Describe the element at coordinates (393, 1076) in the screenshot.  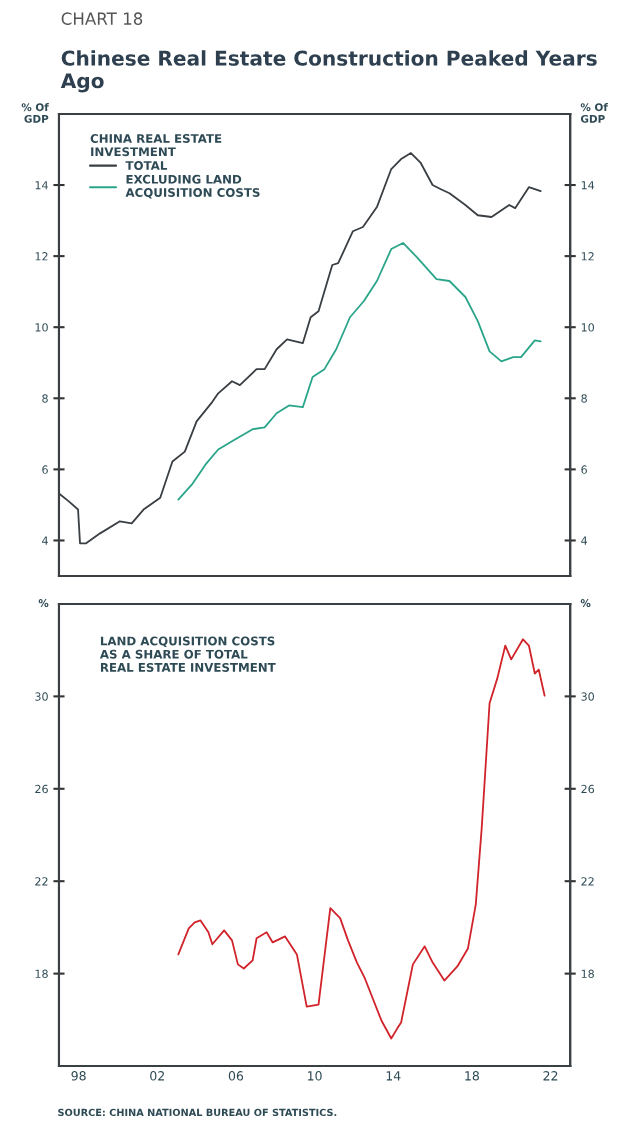
I see `x-tick-label: 14` at that location.